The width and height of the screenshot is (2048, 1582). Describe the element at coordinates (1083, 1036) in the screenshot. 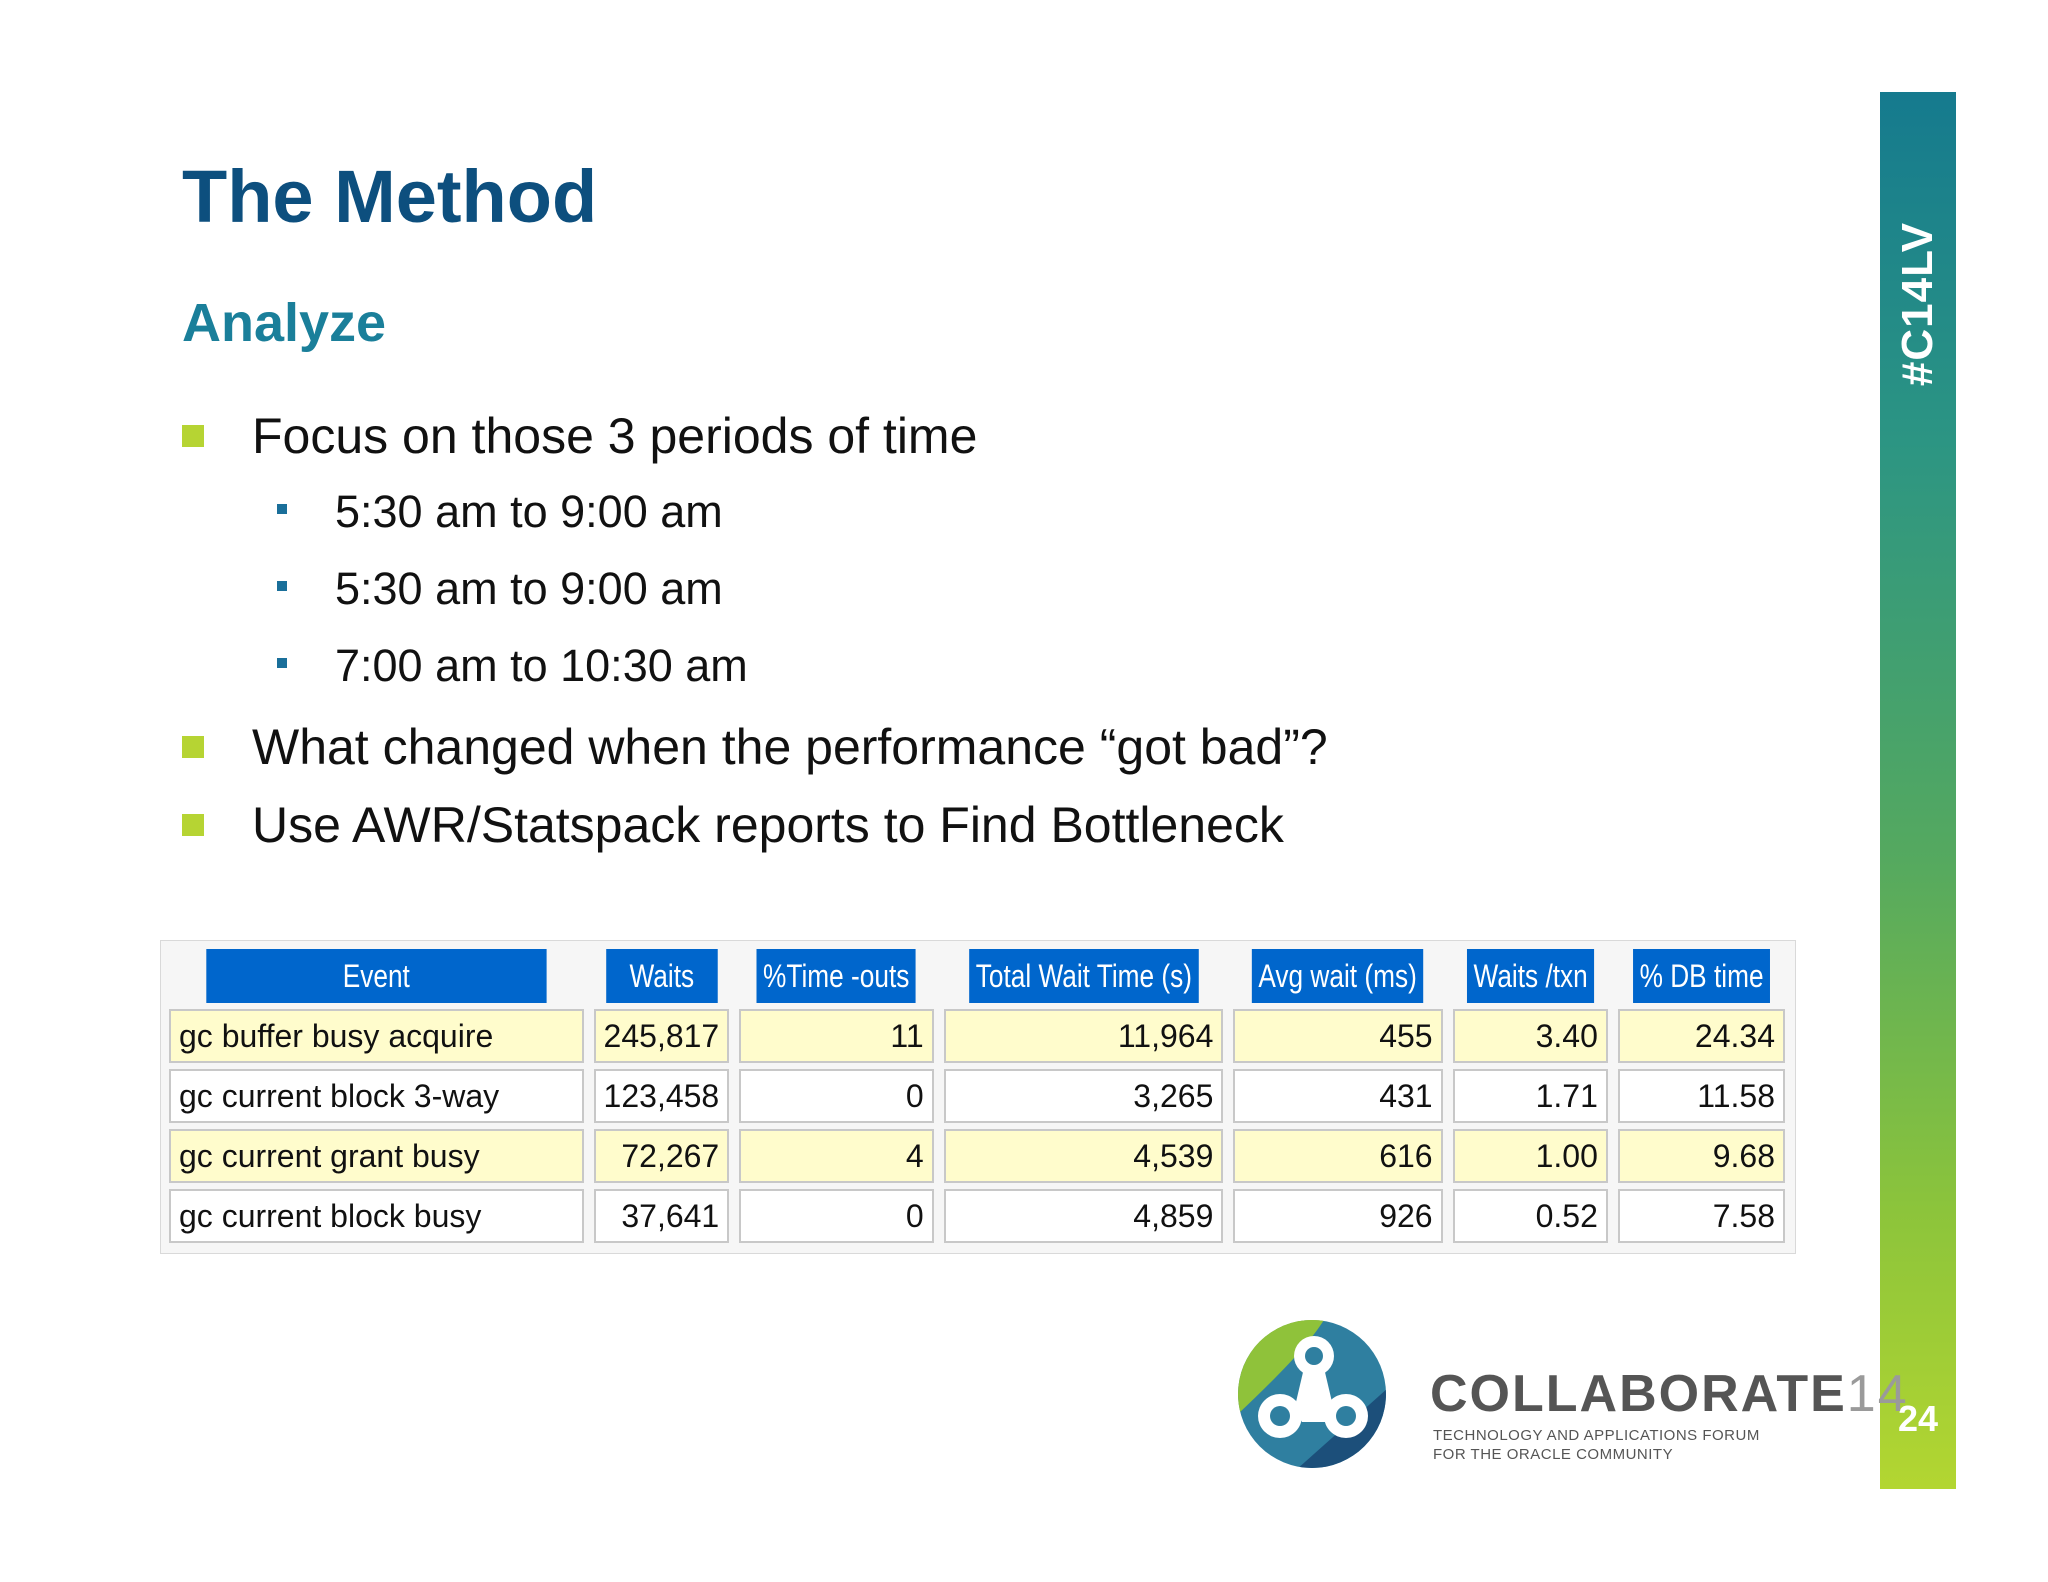

I see `cell-total-wait-time: 11,964` at that location.